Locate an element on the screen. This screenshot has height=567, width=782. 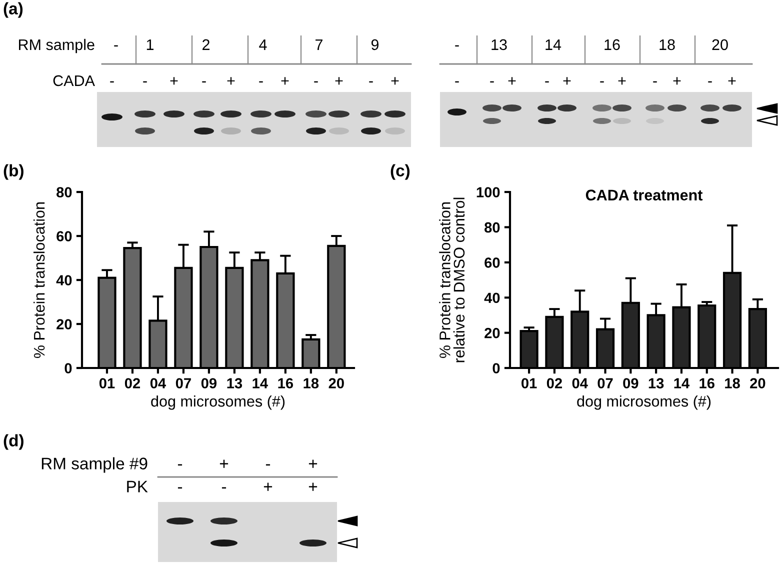
chart-title: (c) is located at coordinates (400, 172).